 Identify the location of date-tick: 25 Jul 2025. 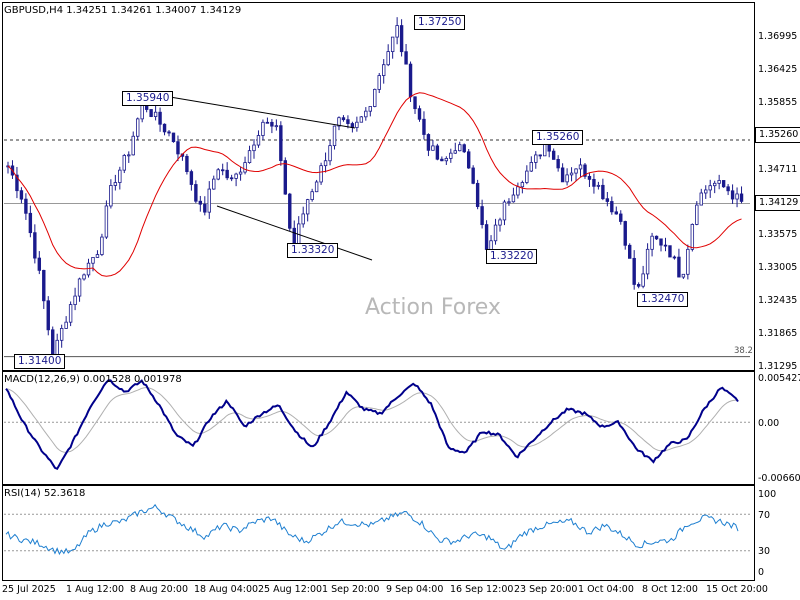
(29, 589).